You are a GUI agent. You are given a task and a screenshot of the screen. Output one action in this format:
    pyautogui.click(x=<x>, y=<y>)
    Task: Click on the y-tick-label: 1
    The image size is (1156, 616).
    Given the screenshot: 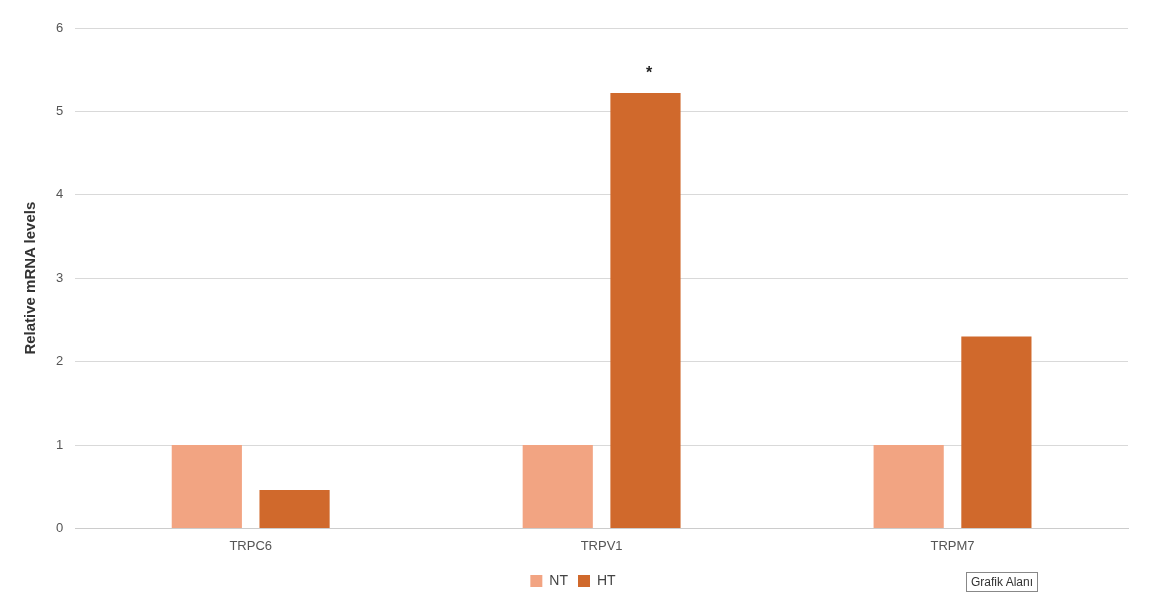 What is the action you would take?
    pyautogui.click(x=60, y=444)
    